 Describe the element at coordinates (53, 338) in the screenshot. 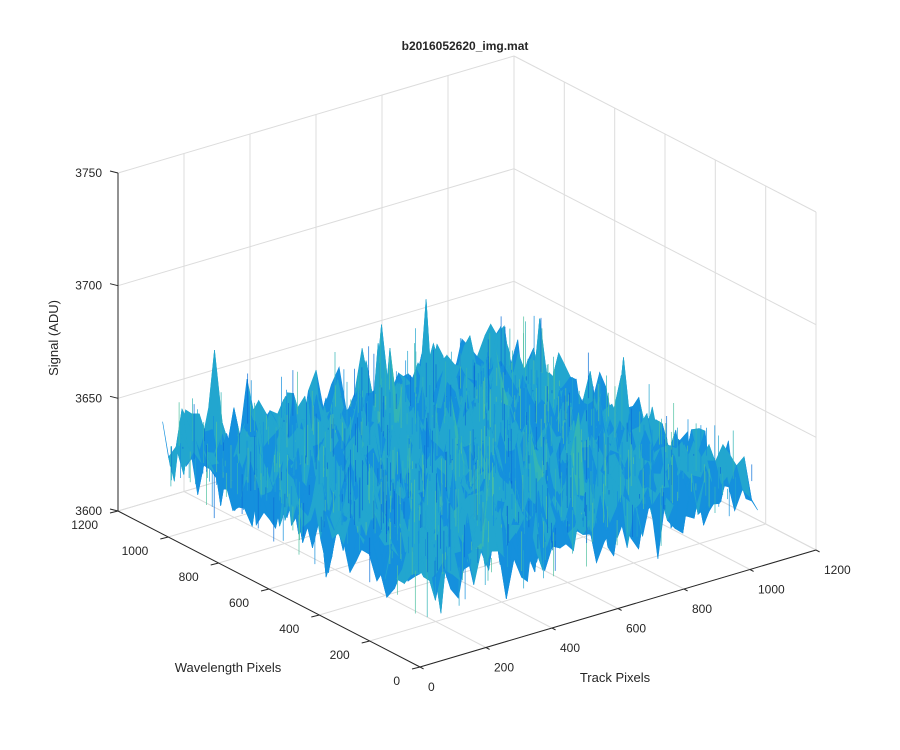

I see `z-axis-label: Signal (ADU)` at that location.